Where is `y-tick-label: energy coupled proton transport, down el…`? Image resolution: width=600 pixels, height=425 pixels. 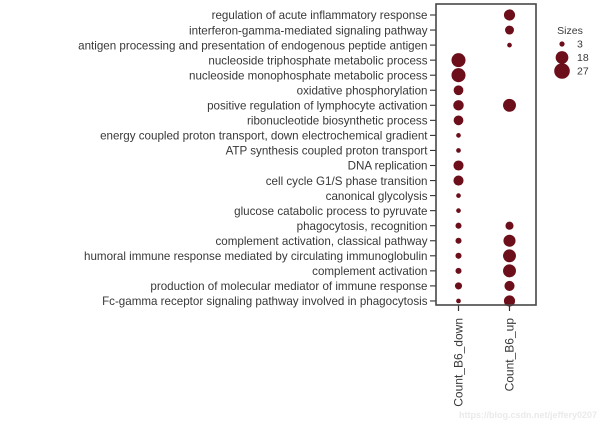 y-tick-label: energy coupled proton transport, down el… is located at coordinates (264, 136).